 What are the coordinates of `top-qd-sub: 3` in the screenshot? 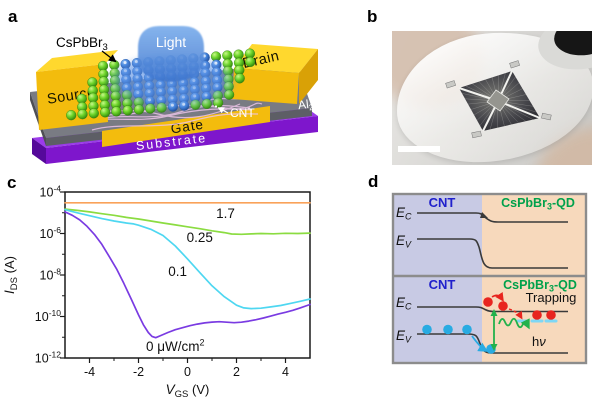 It's located at (549, 207).